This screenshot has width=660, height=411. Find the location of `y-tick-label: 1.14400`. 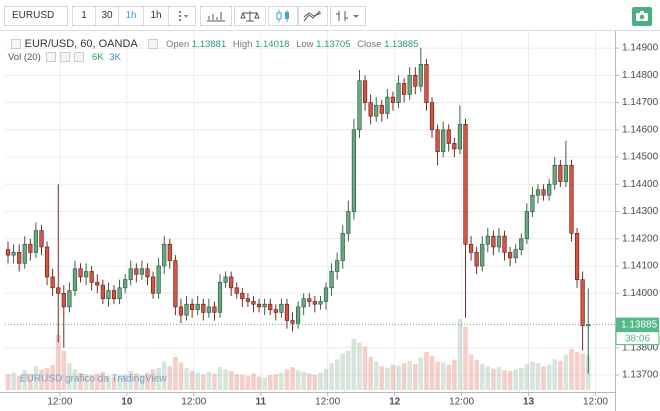

y-tick-label: 1.14400 is located at coordinates (640, 184).